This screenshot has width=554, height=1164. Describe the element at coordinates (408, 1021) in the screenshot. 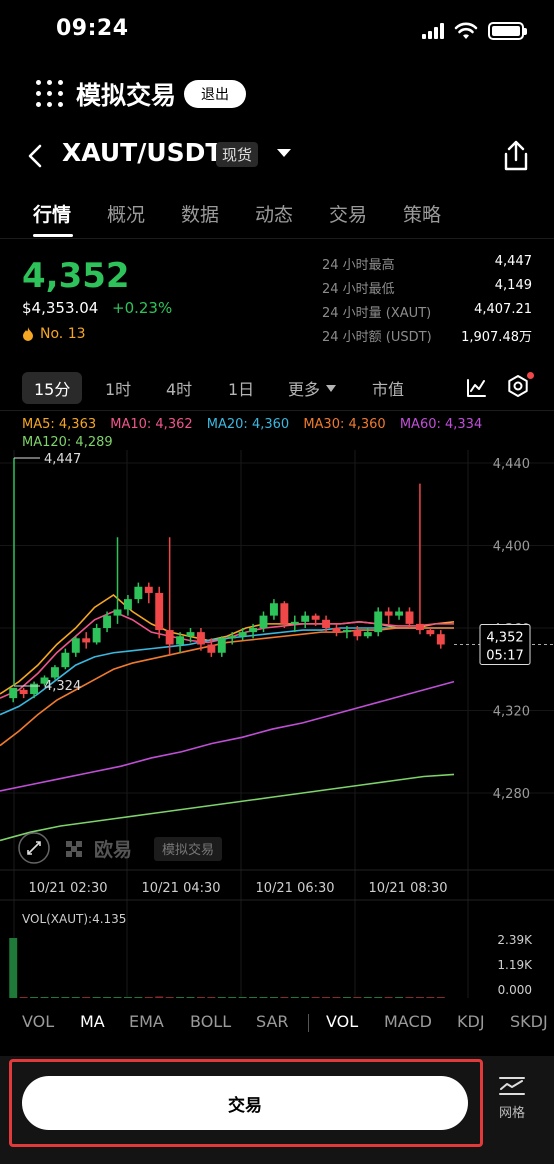

I see `ind-tab-macd: MACD` at that location.